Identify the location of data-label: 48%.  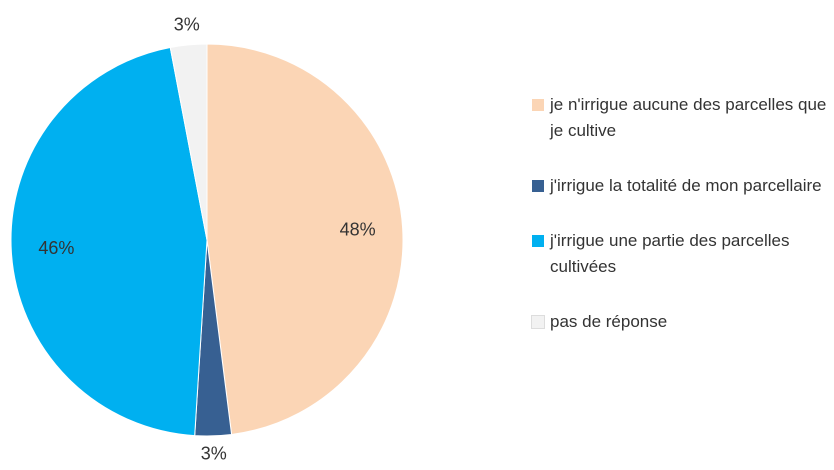
(358, 229).